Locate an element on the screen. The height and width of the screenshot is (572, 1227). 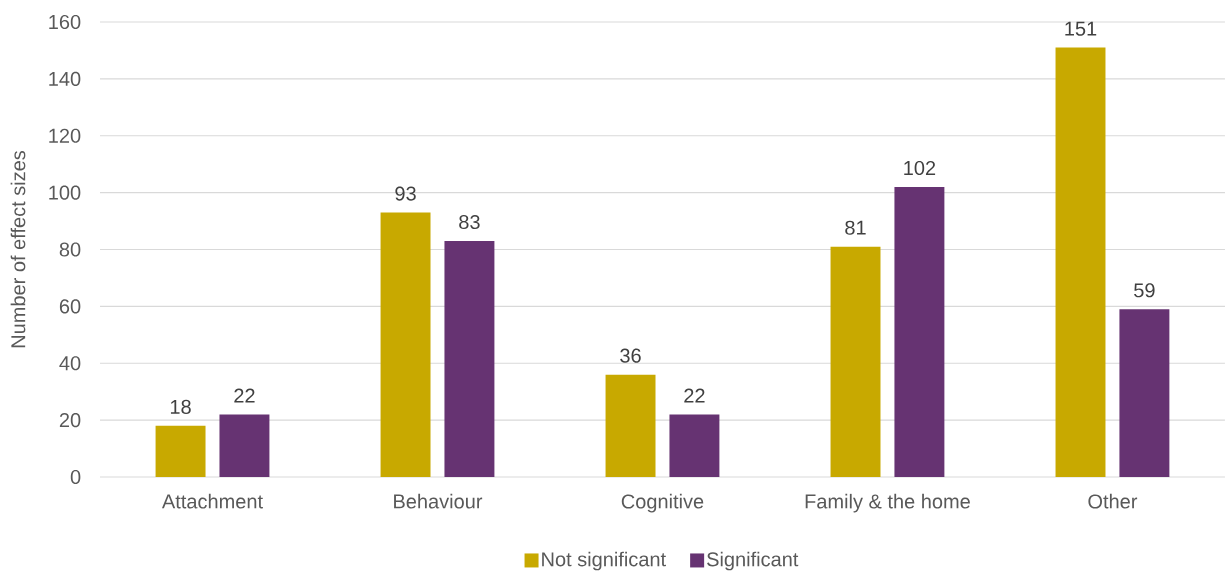
x-tick-label: Family & the home is located at coordinates (887, 503).